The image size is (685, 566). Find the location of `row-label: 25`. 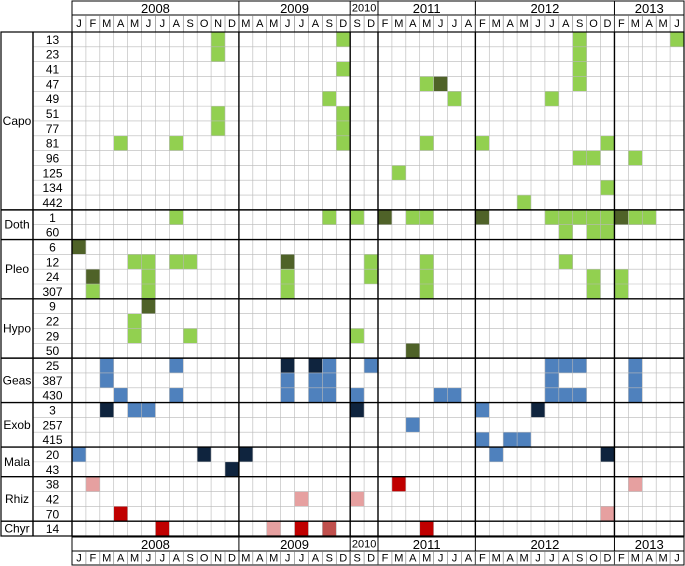

row-label: 25 is located at coordinates (53, 366).